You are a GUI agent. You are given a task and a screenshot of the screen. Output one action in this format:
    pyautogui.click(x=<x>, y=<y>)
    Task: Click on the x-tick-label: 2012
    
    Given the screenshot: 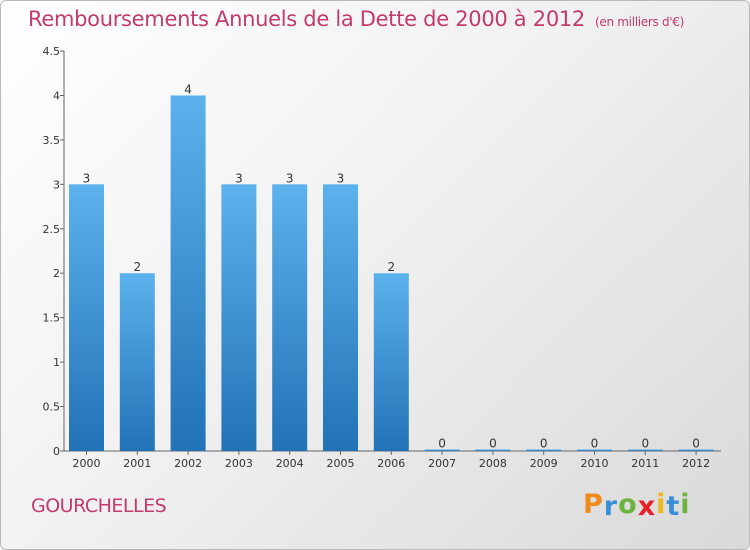 What is the action you would take?
    pyautogui.click(x=696, y=463)
    